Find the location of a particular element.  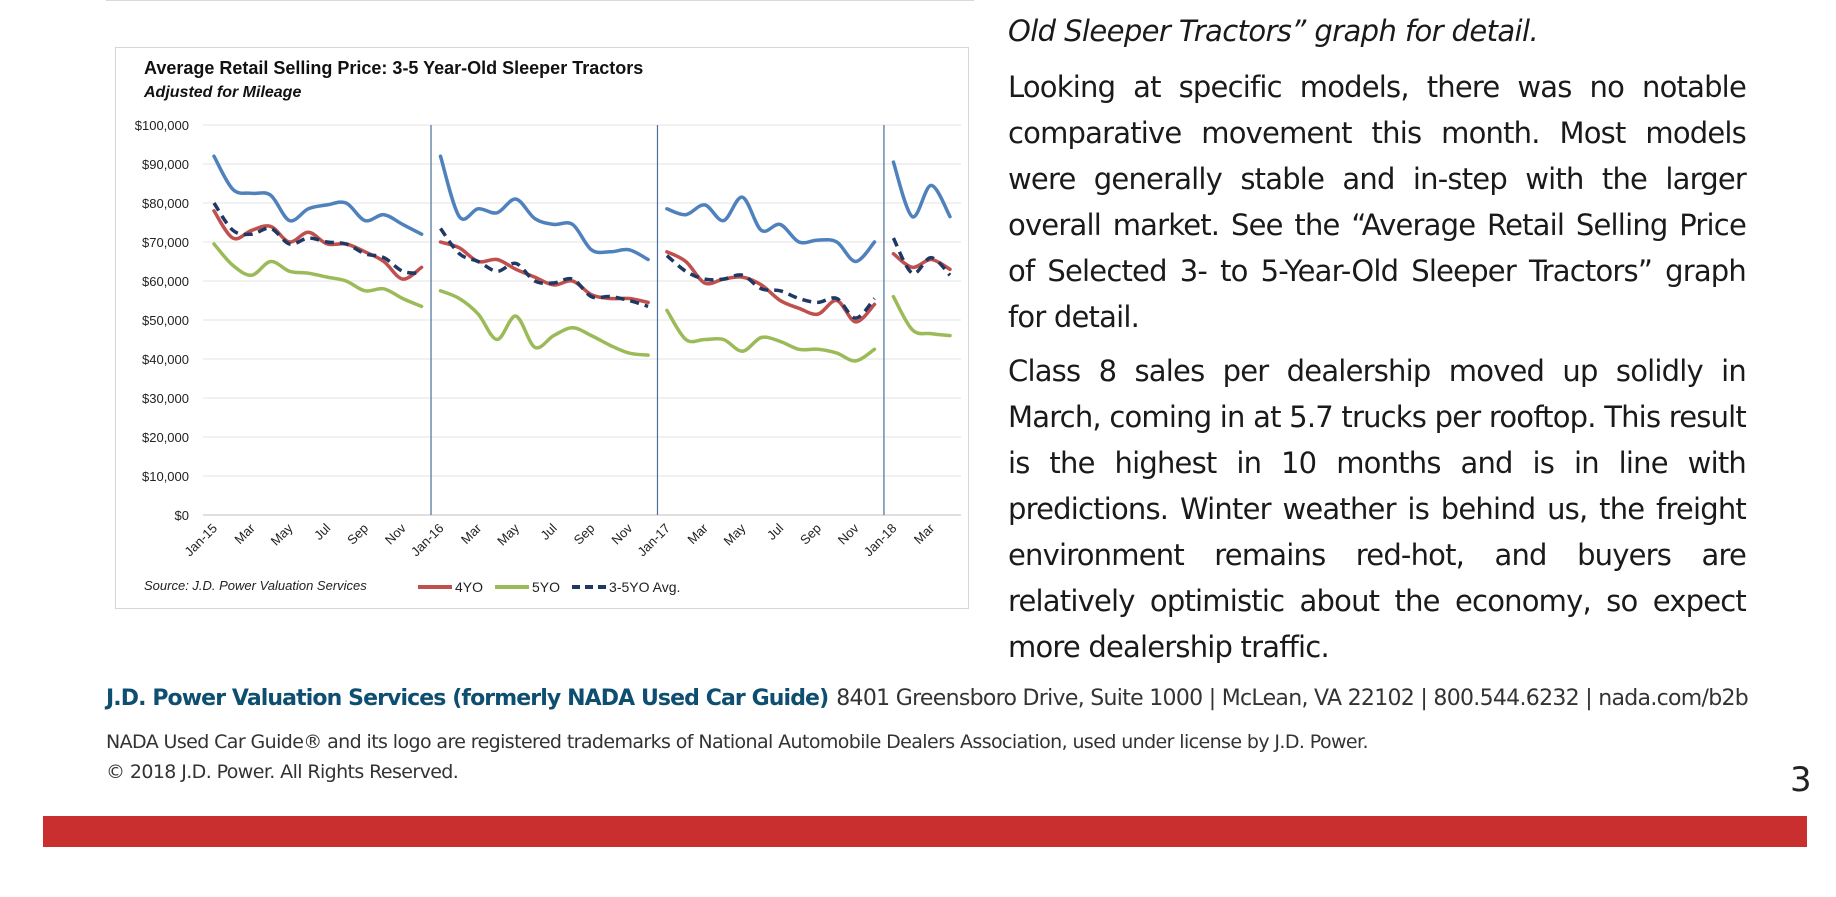

y-tick-label: $10,000 is located at coordinates (165, 476).